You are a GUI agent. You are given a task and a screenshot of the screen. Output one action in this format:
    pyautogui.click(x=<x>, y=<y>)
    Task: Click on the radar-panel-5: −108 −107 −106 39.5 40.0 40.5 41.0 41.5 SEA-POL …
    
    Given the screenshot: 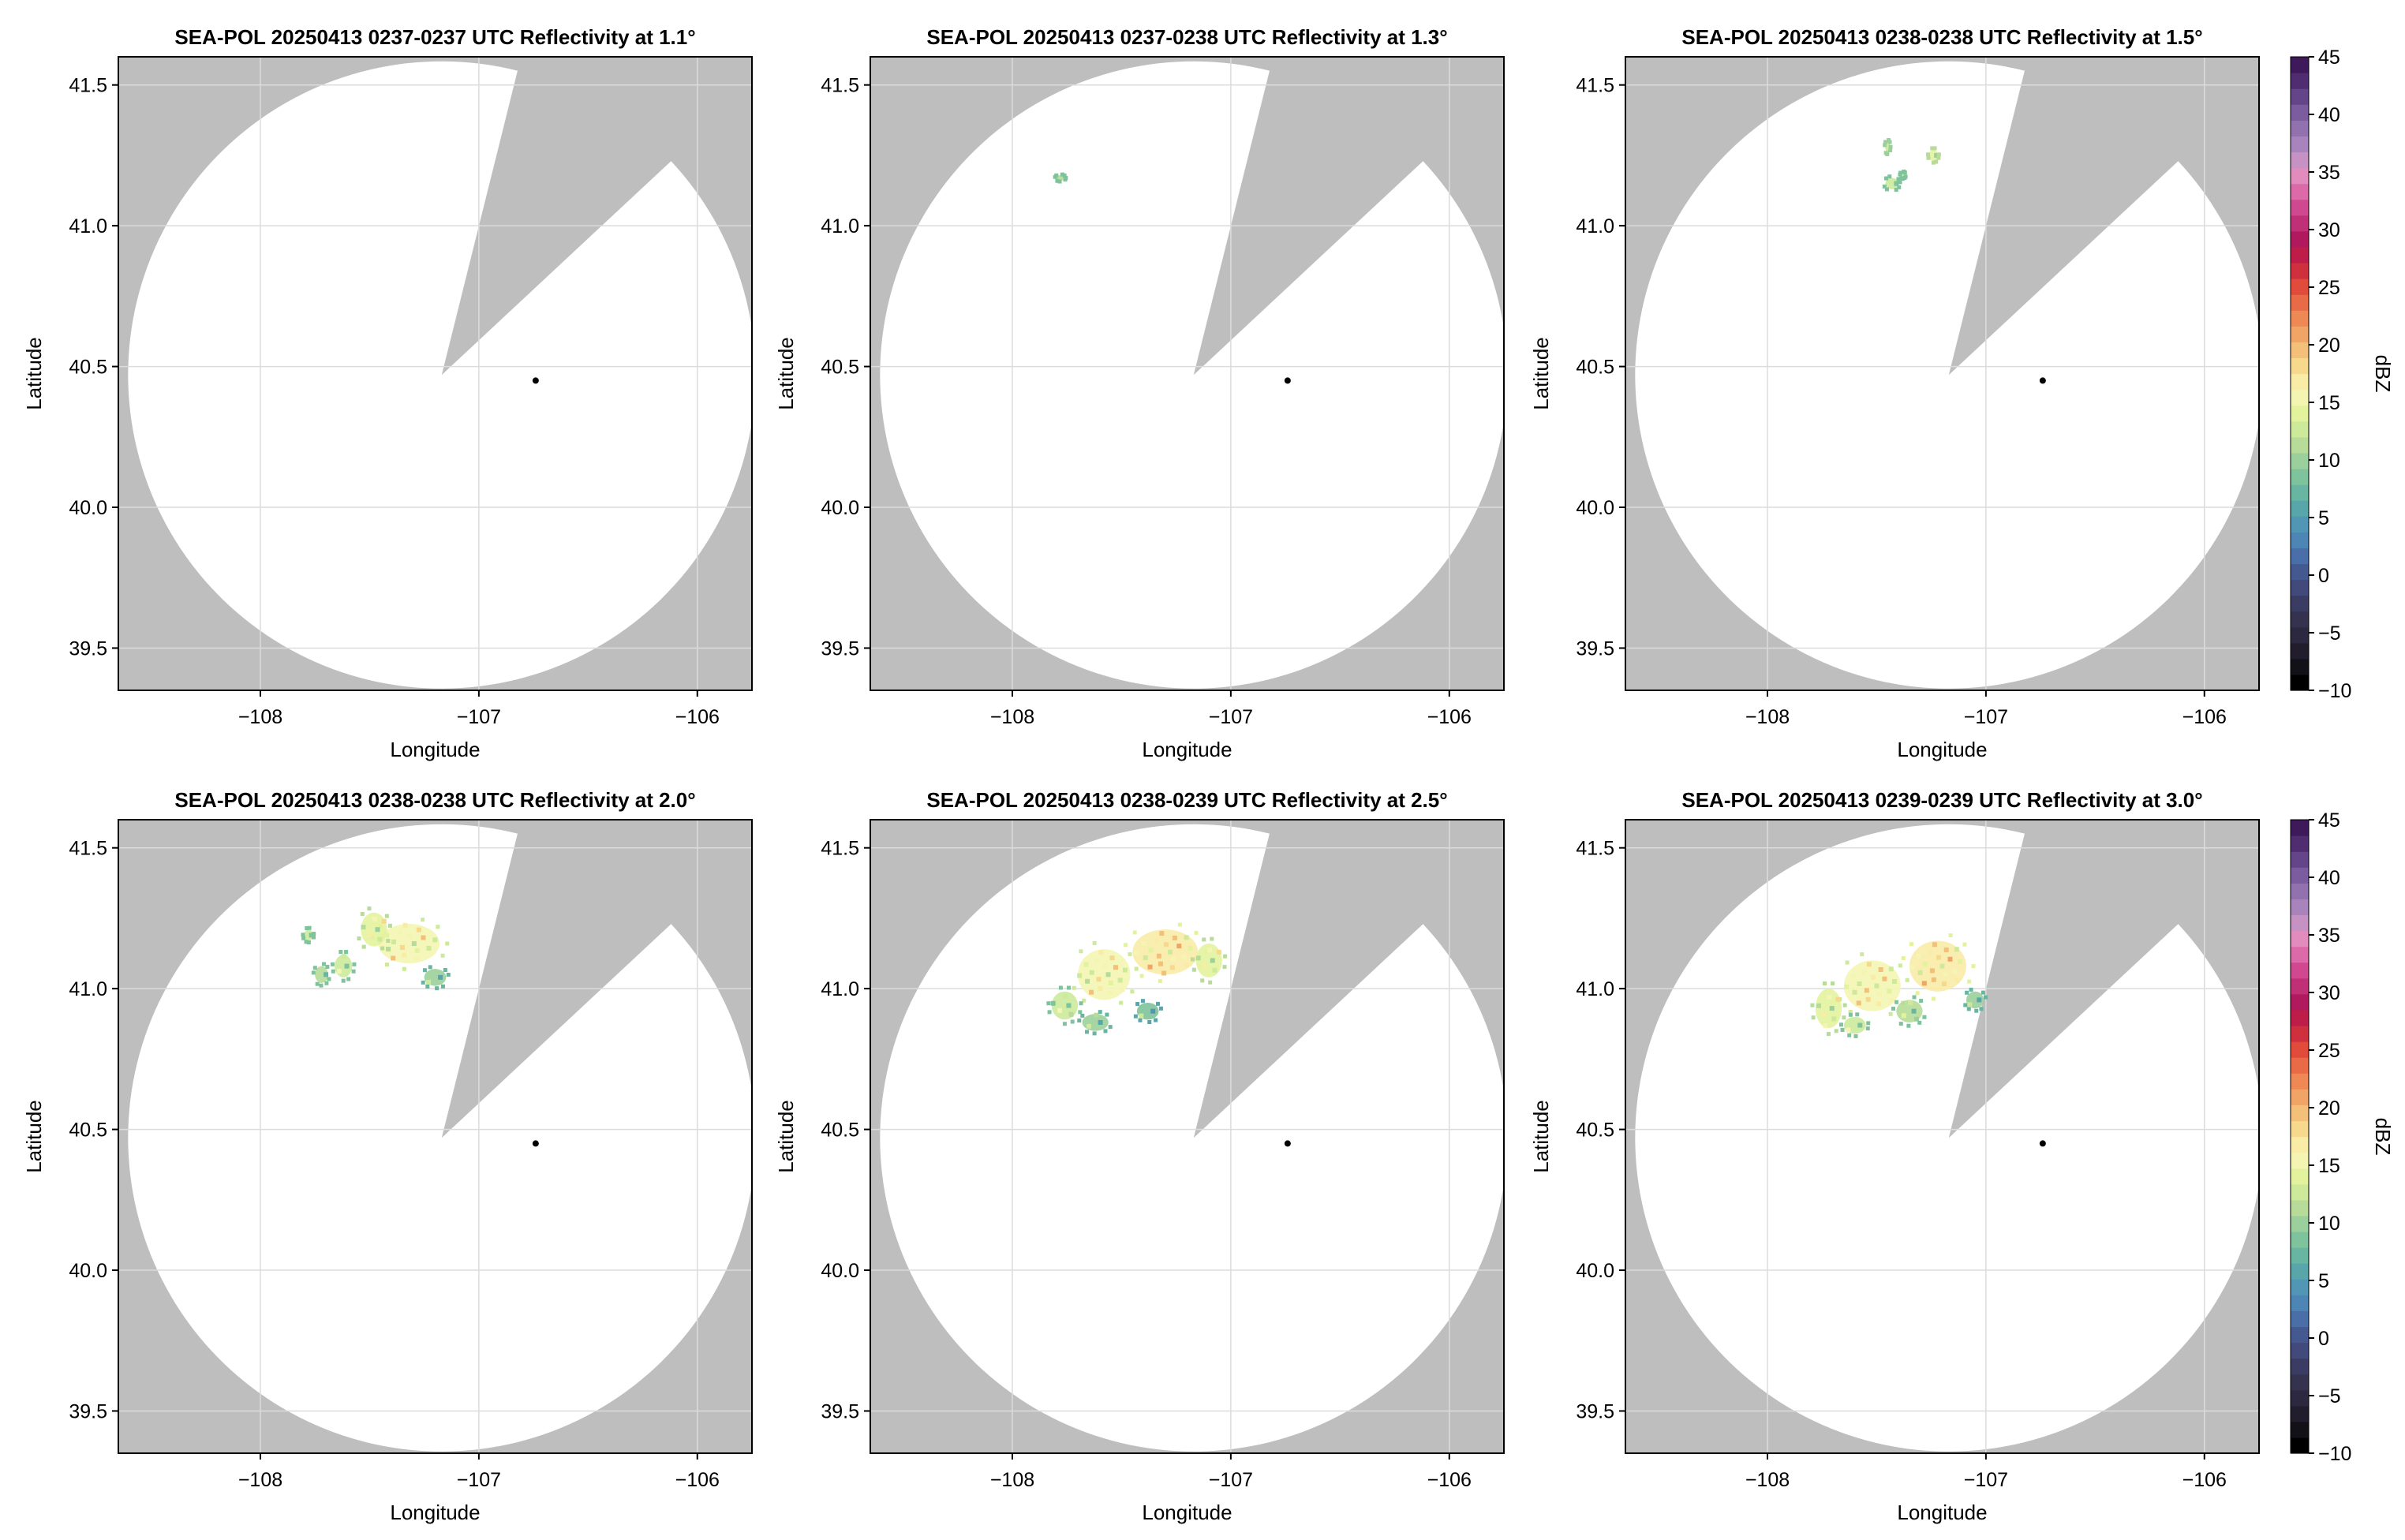 What is the action you would take?
    pyautogui.click(x=1139, y=1156)
    